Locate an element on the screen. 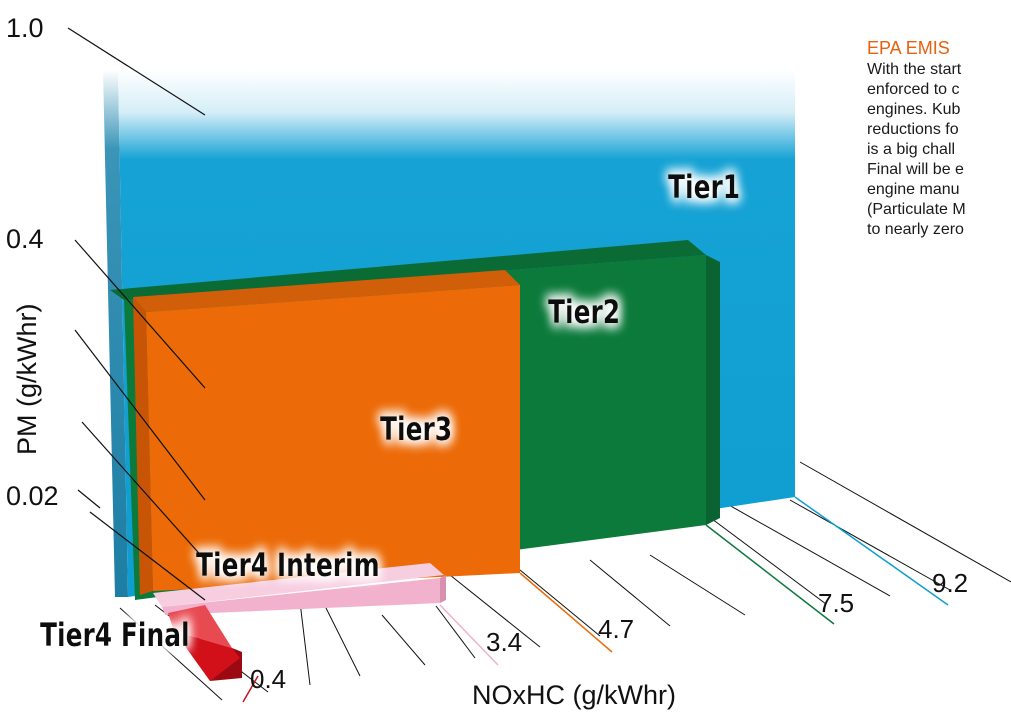 The width and height of the screenshot is (1011, 723). bar-tier4-interim is located at coordinates (299, 589).